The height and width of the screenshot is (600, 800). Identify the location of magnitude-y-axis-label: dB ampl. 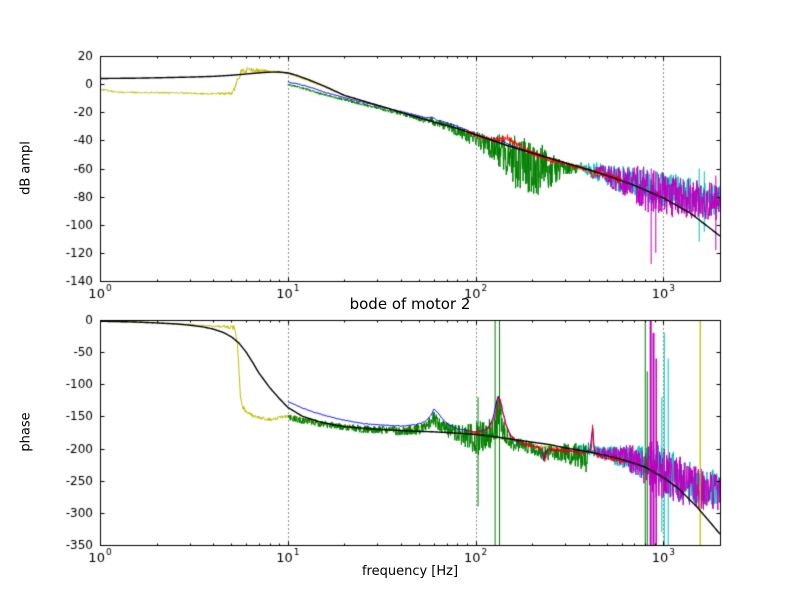
(26, 168).